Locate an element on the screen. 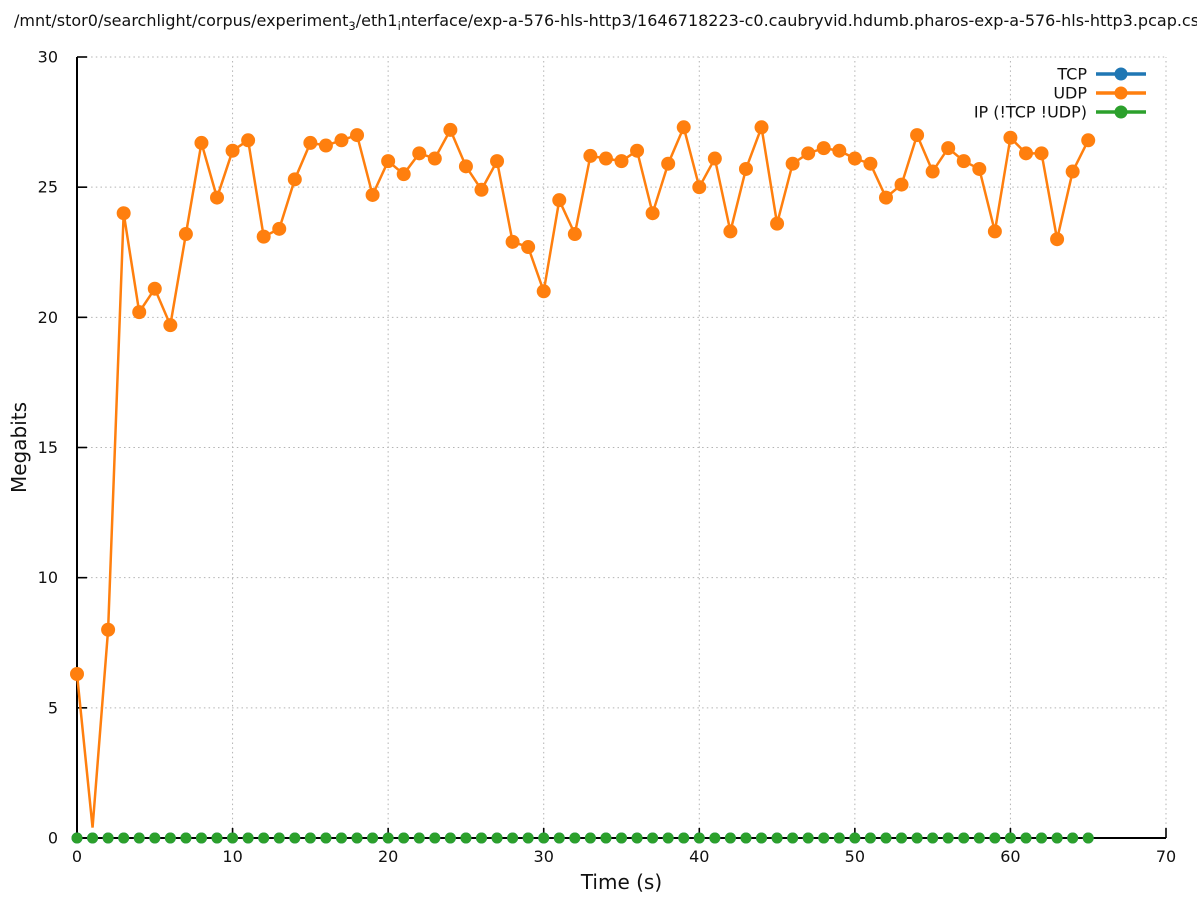 This screenshot has height=900, width=1197. chart-title-part2: /eth1 is located at coordinates (376, 20).